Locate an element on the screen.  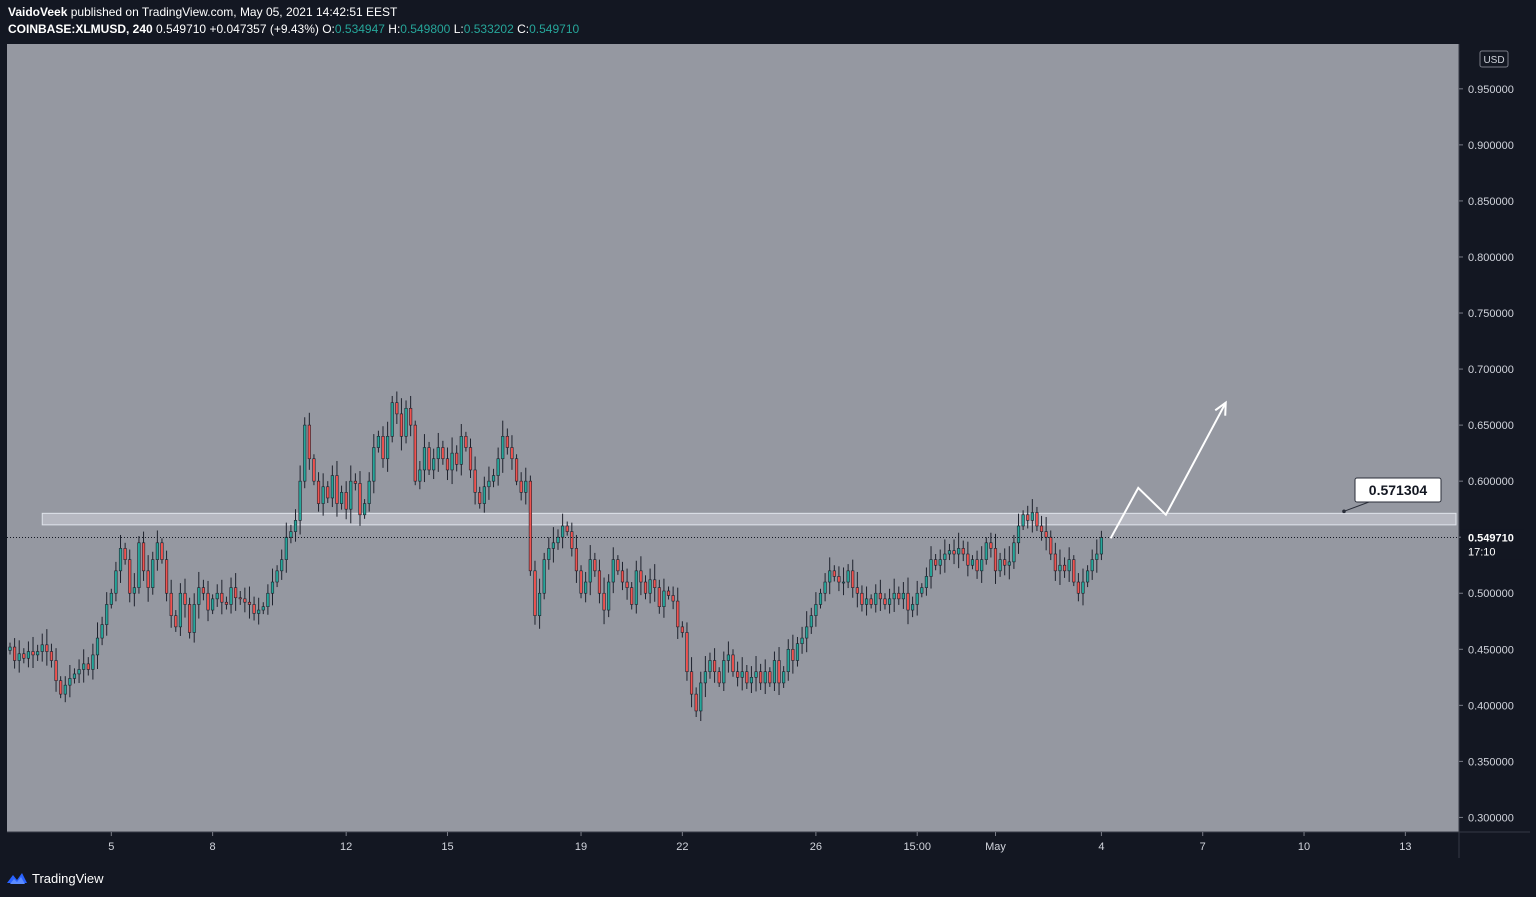
x-tick-label: 26 is located at coordinates (816, 847).